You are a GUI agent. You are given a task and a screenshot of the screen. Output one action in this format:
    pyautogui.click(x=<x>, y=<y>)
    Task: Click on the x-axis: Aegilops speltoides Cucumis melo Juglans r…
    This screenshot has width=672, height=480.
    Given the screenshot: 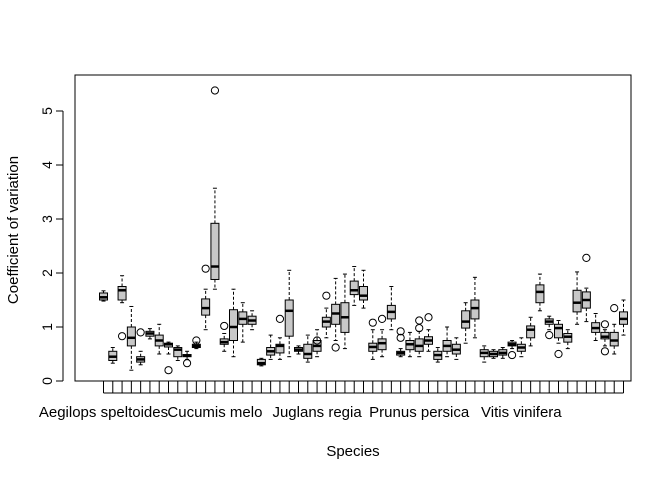 What is the action you would take?
    pyautogui.click(x=331, y=401)
    